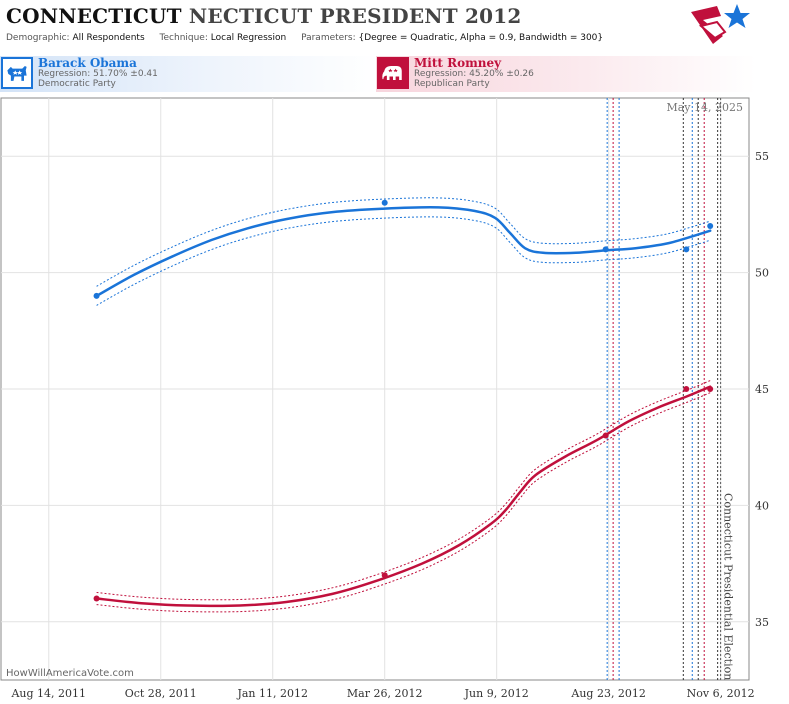 This screenshot has height=704, width=789. Describe the element at coordinates (762, 505) in the screenshot. I see `y-tick-label: 40` at that location.